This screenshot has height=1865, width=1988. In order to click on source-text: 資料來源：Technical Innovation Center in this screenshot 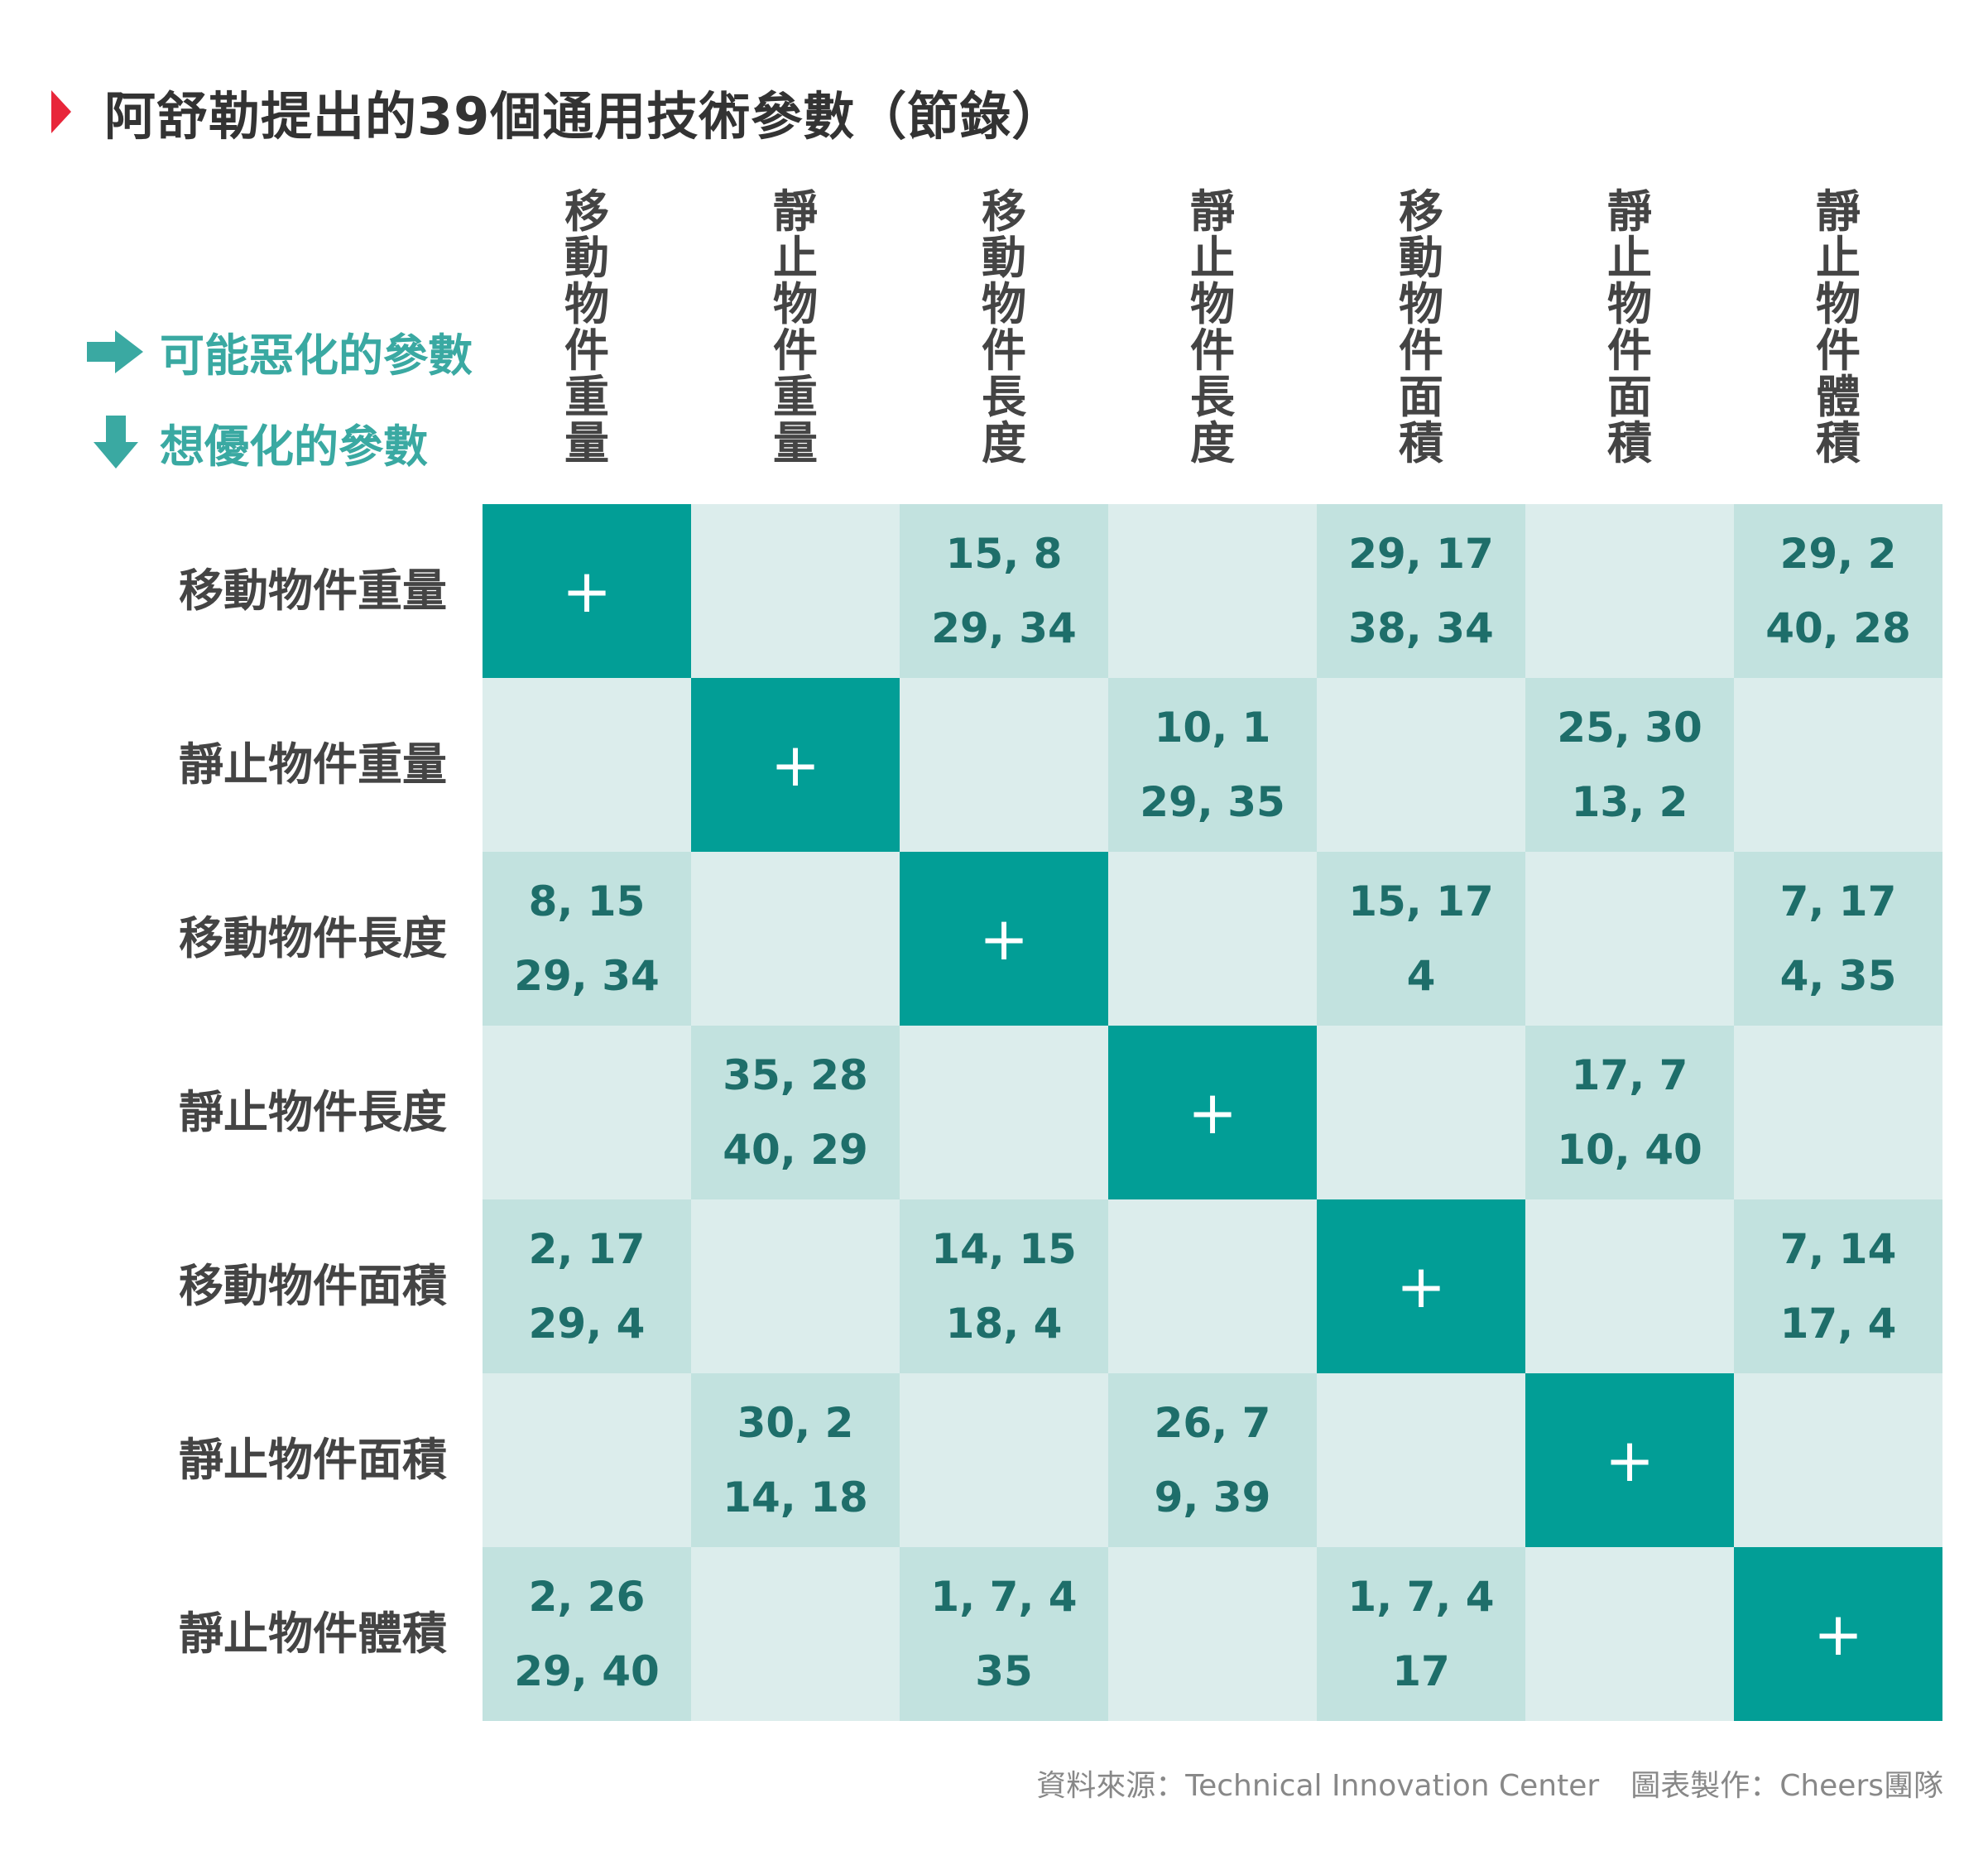, I will do `click(1318, 1786)`.